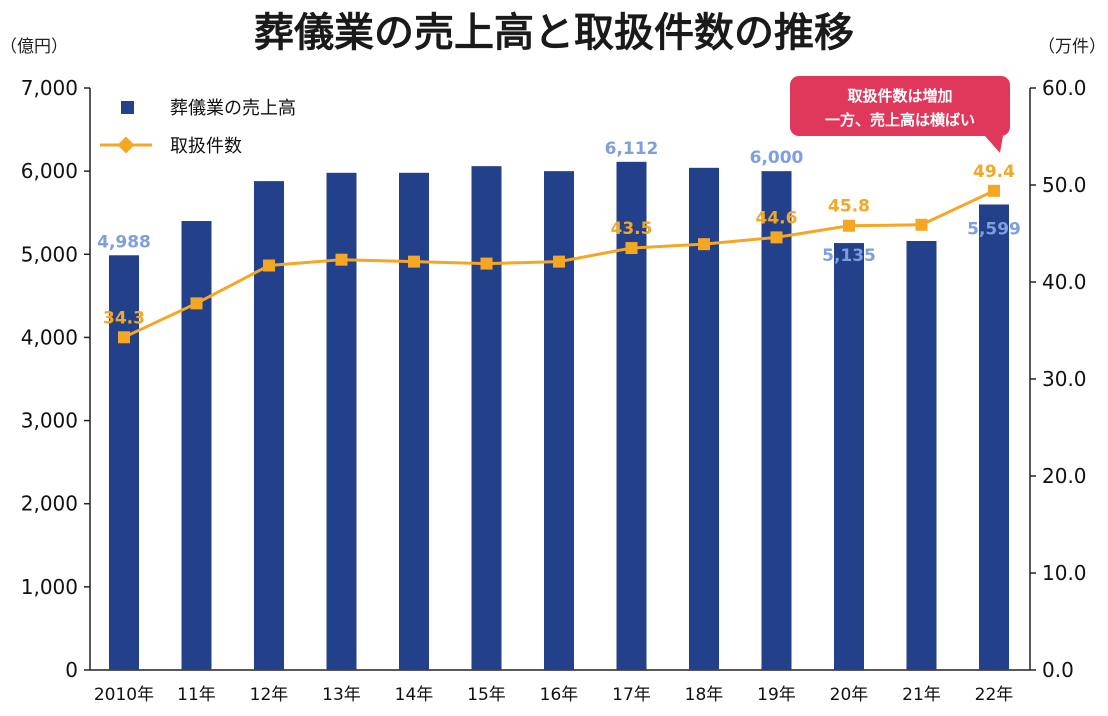 Image resolution: width=1108 pixels, height=716 pixels. Describe the element at coordinates (34, 47) in the screenshot. I see `left-axis-unit: （億円）` at that location.